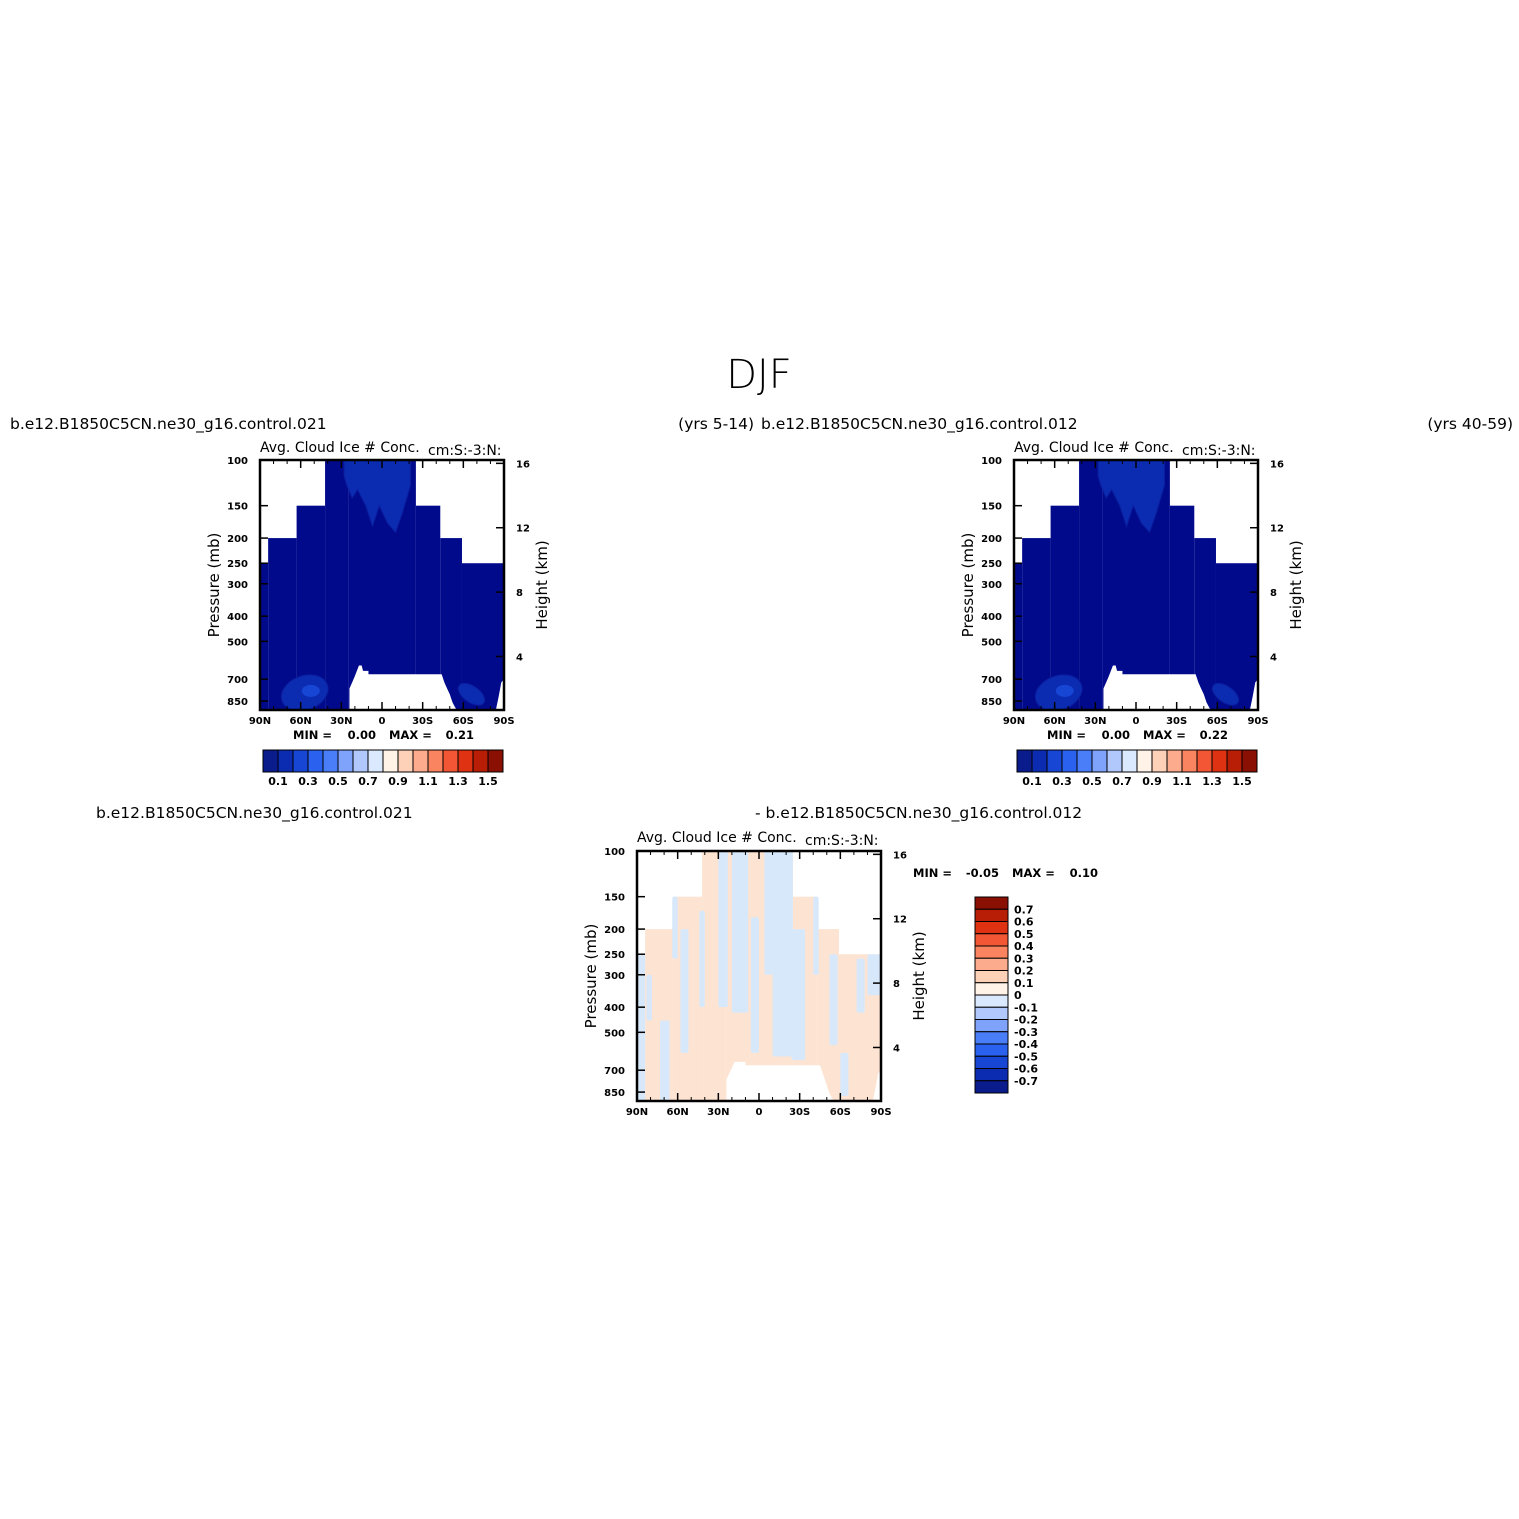 The height and width of the screenshot is (1519, 1519). I want to click on x-tick-label: 90S, so click(503, 721).